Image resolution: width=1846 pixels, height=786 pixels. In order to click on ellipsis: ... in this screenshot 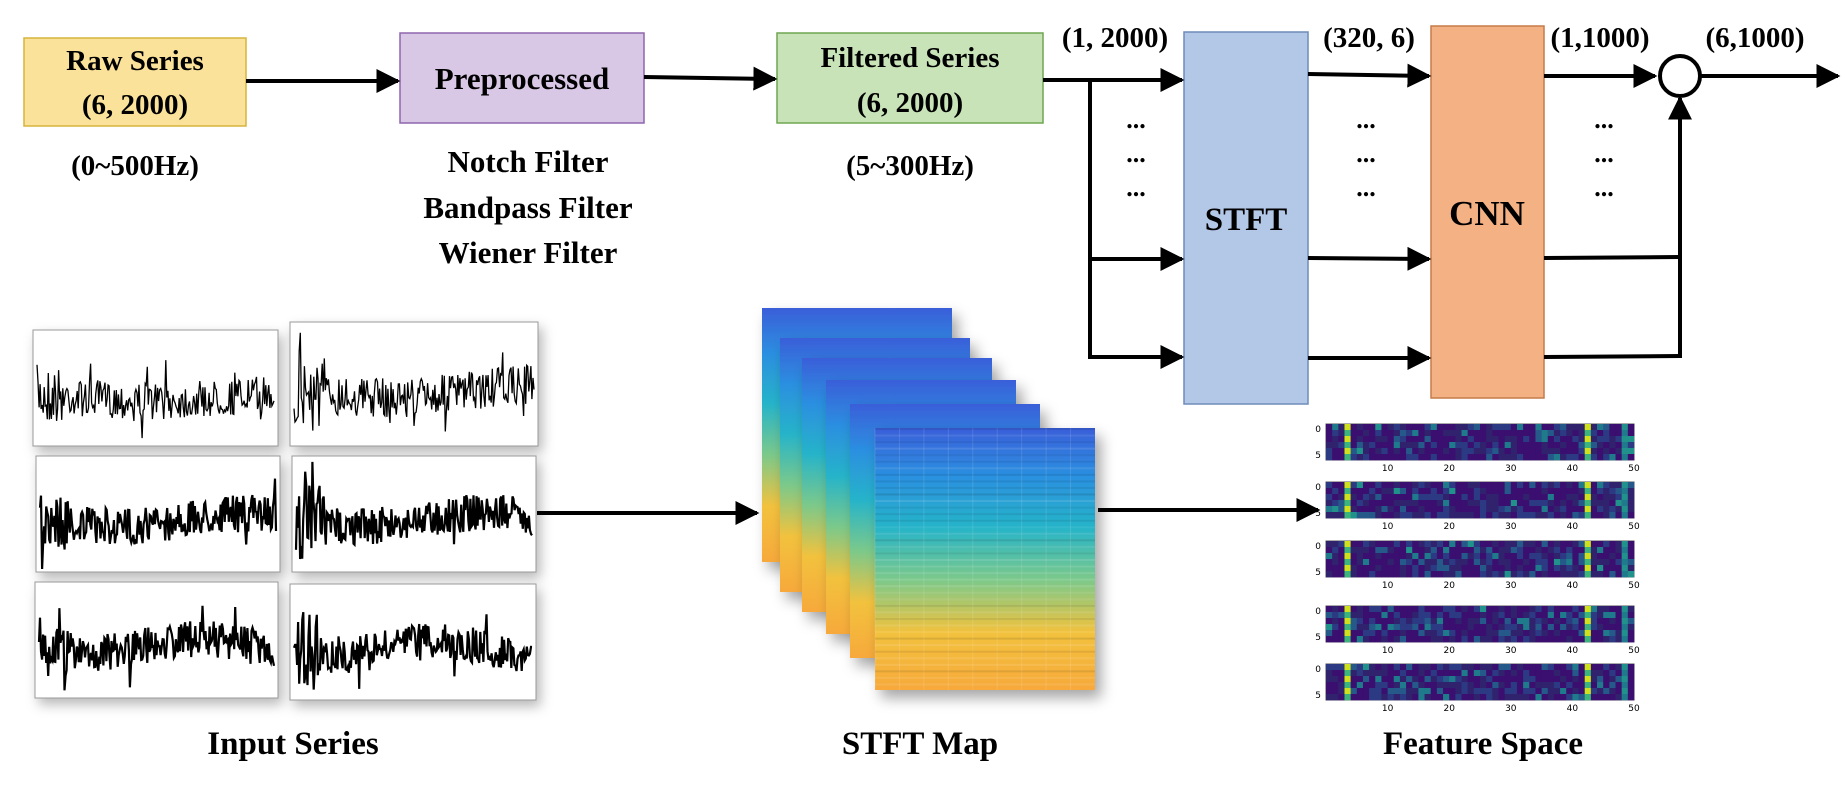, I will do `click(1604, 153)`.